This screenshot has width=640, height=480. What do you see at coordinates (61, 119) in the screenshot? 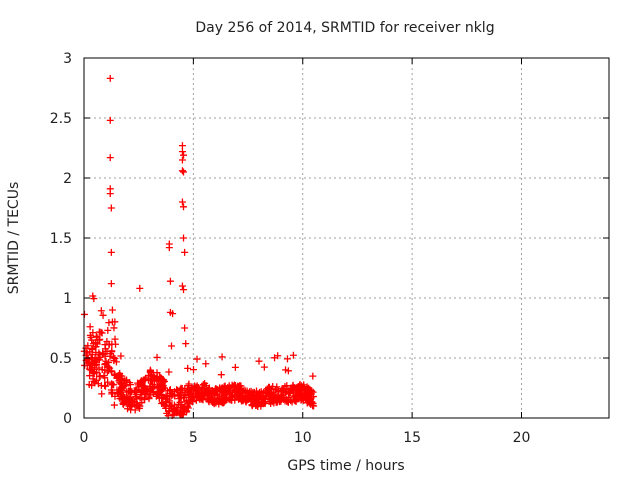
I see `y-tick-label: 2.5` at bounding box center [61, 119].